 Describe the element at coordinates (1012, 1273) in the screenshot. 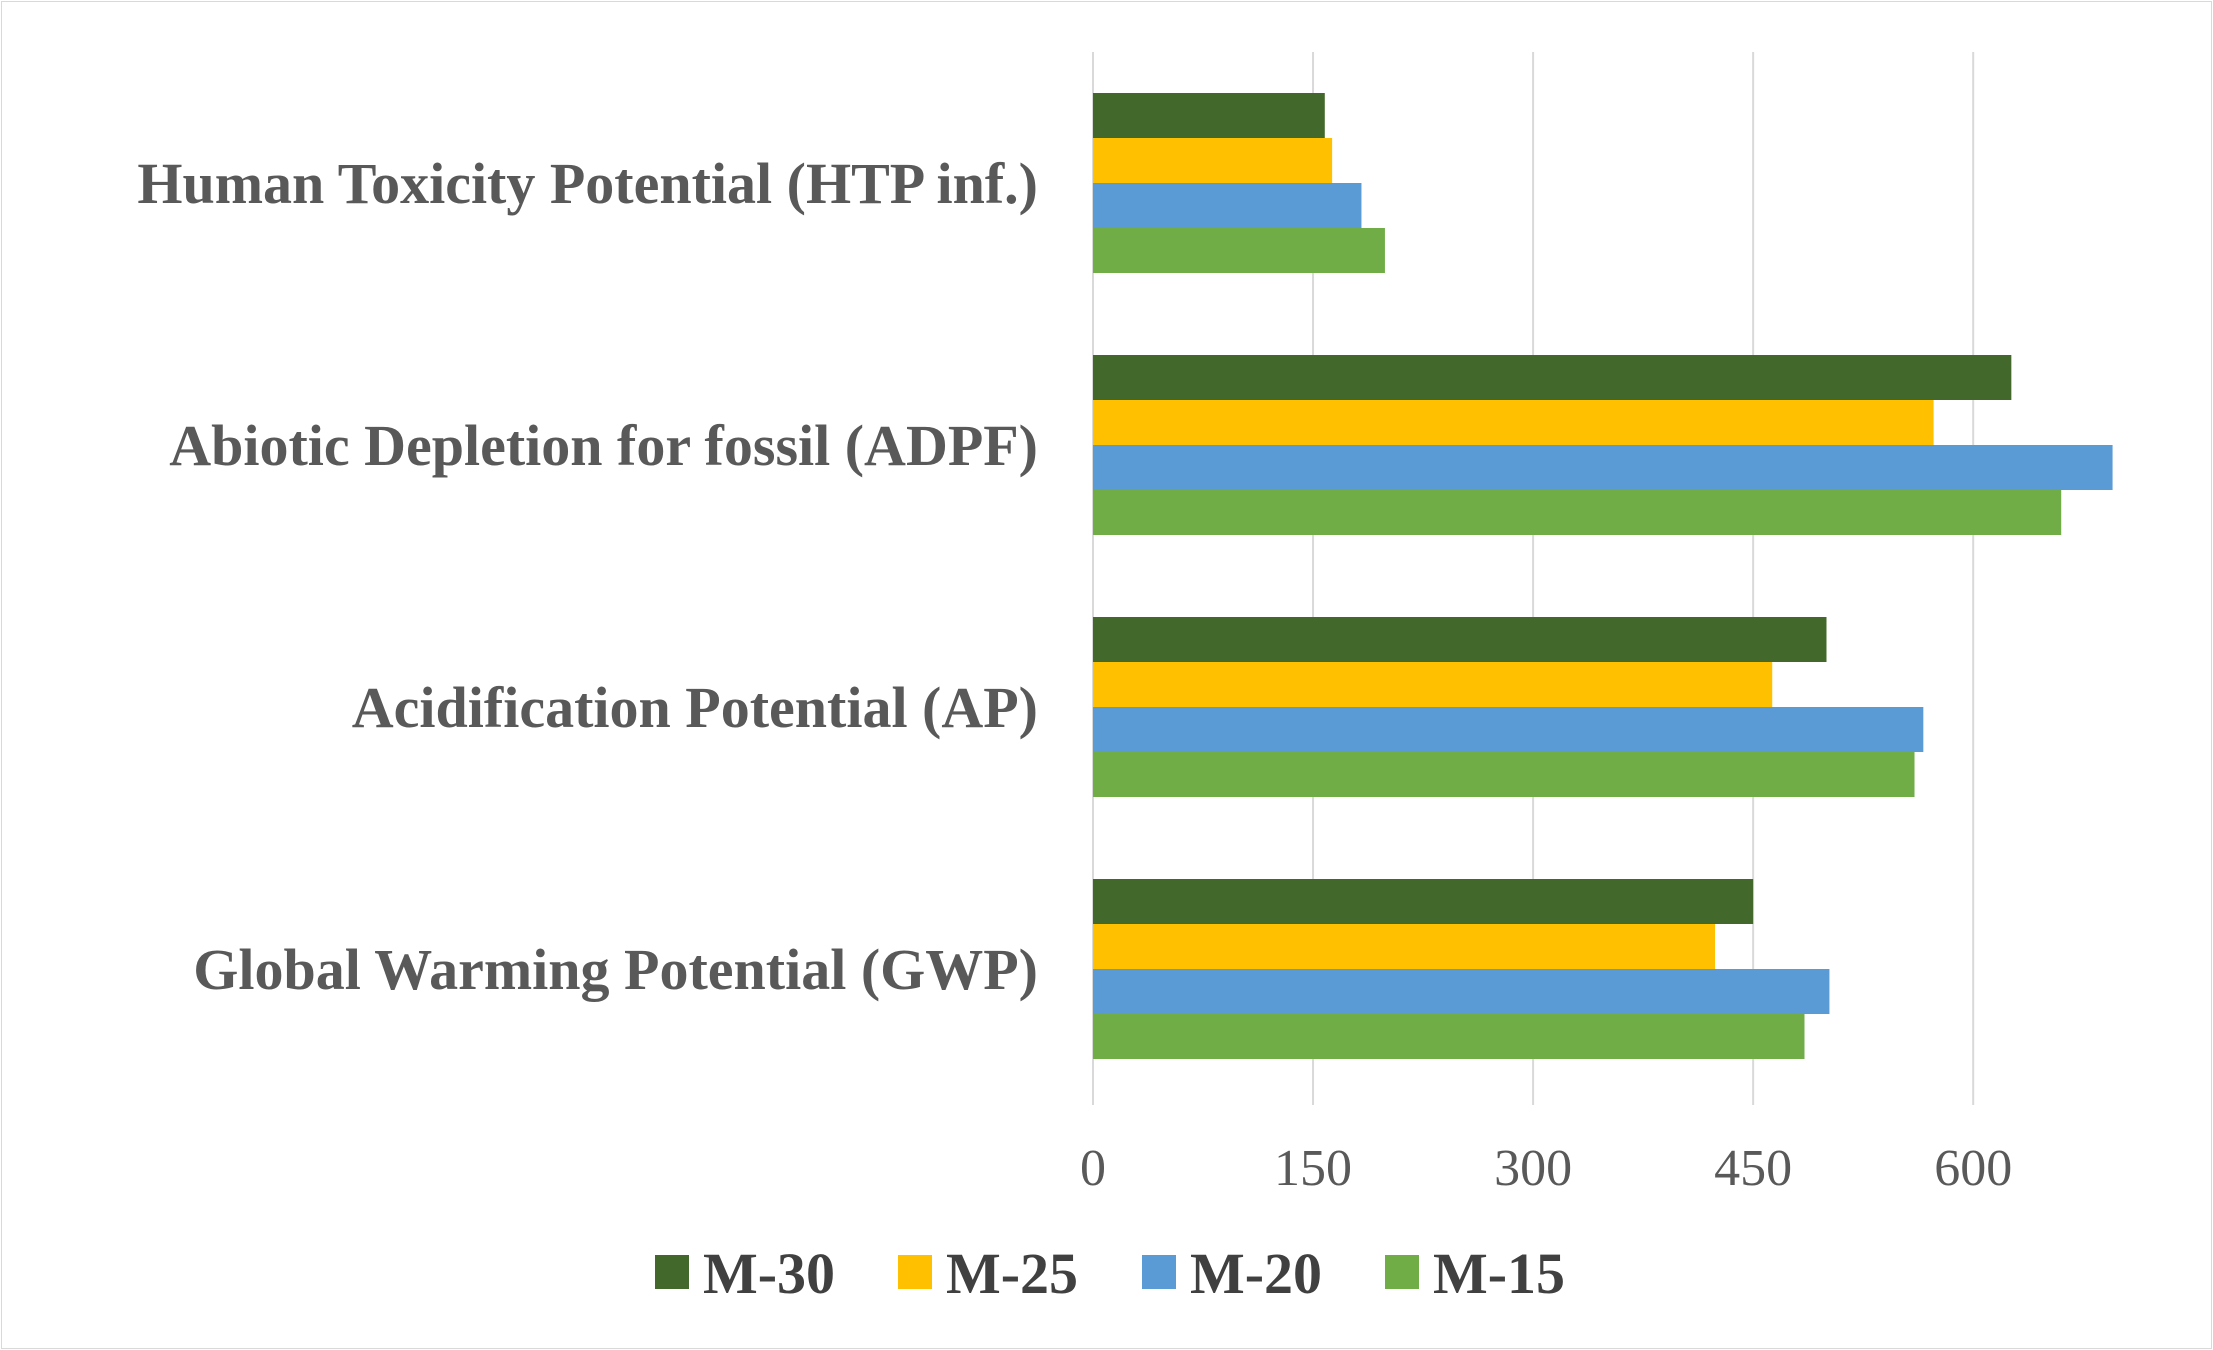

I see `legend-label-m-25: M-25` at that location.